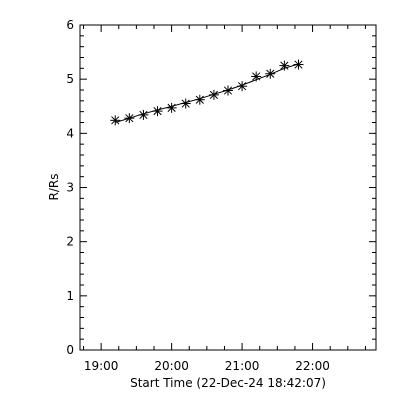 Image resolution: width=400 pixels, height=400 pixels. Describe the element at coordinates (70, 25) in the screenshot. I see `y-tick-label: 6` at that location.